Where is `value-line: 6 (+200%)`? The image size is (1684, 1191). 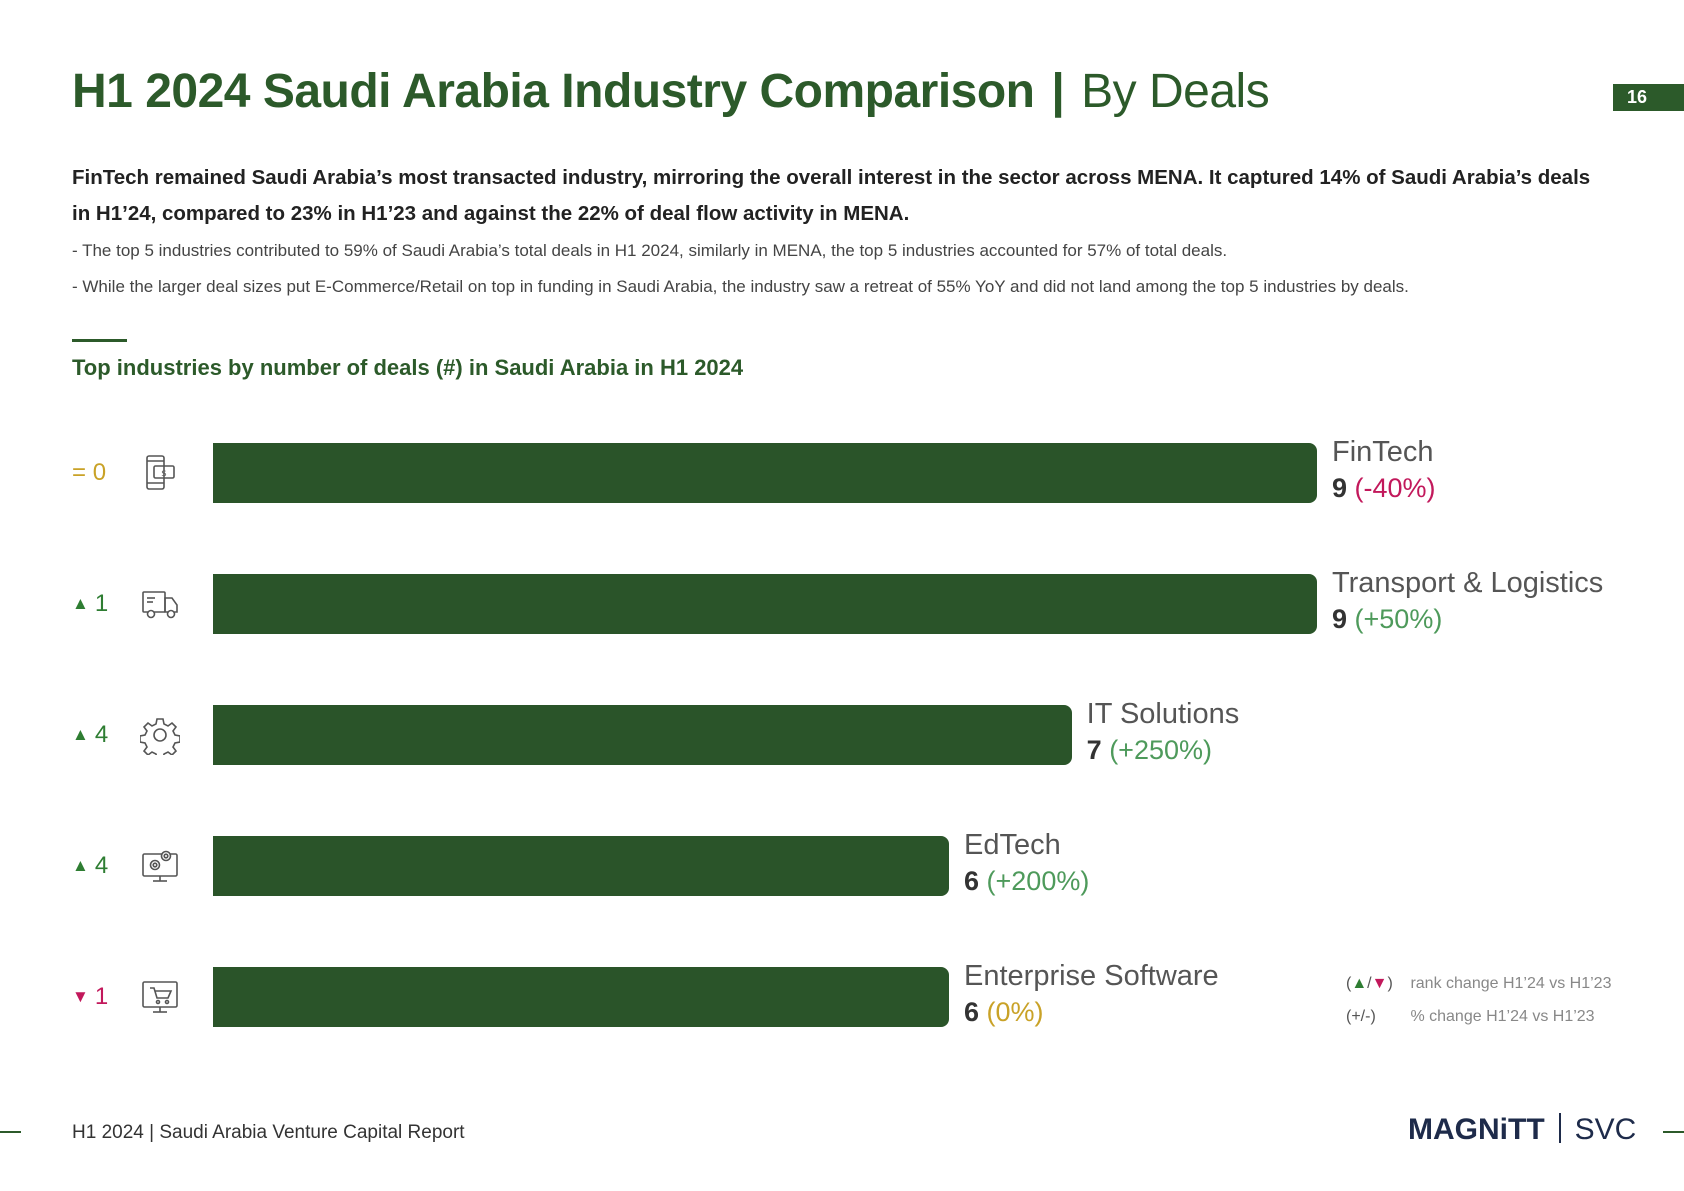 value-line: 6 (+200%) is located at coordinates (1026, 881).